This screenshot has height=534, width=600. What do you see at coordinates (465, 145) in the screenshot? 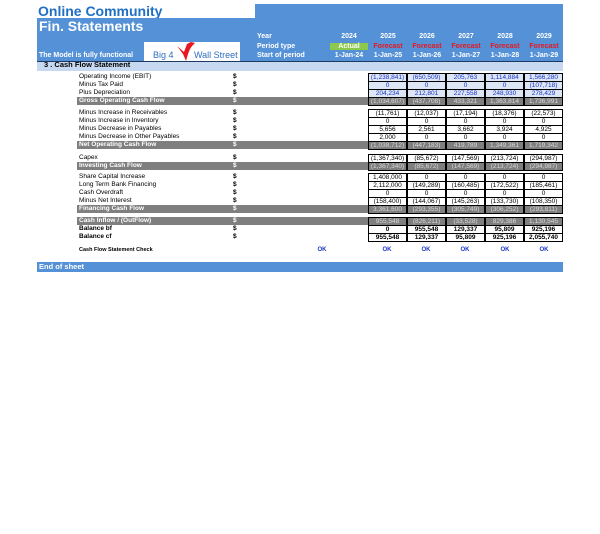
I see `value-cell: 419,789` at bounding box center [465, 145].